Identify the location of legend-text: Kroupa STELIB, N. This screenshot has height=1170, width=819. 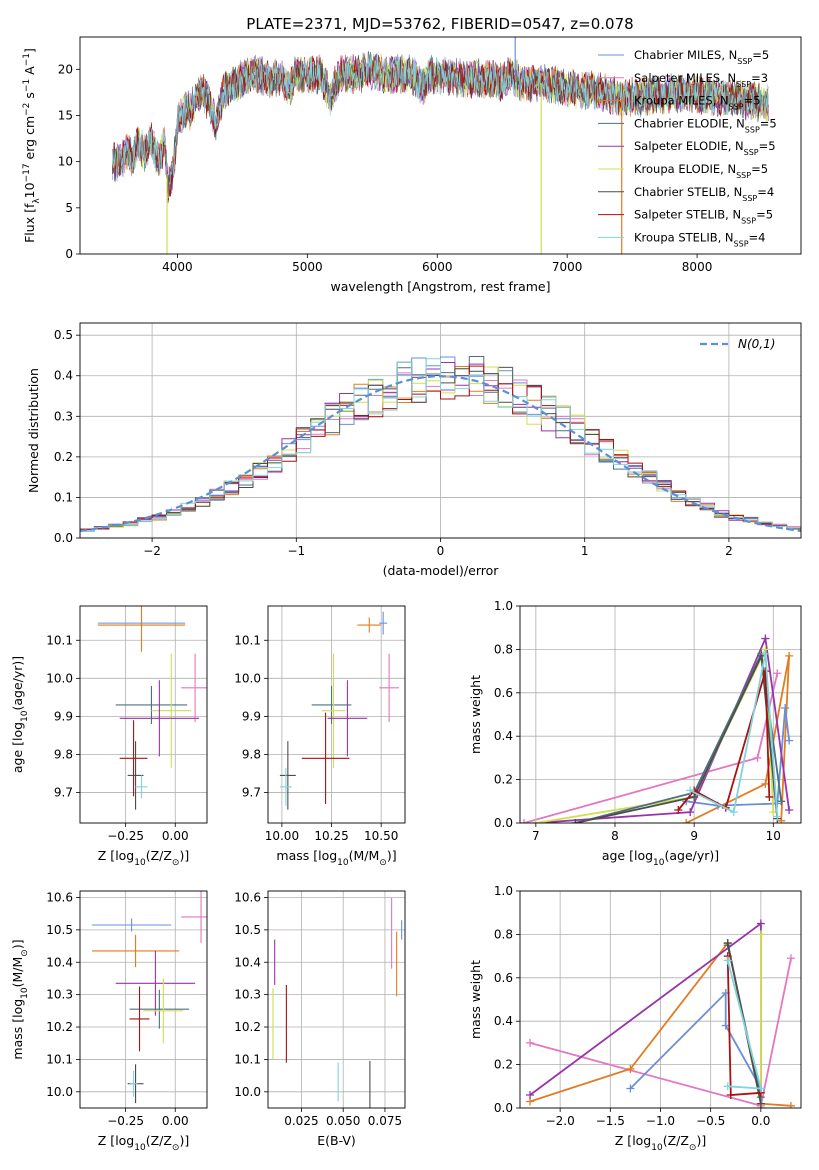
(684, 237).